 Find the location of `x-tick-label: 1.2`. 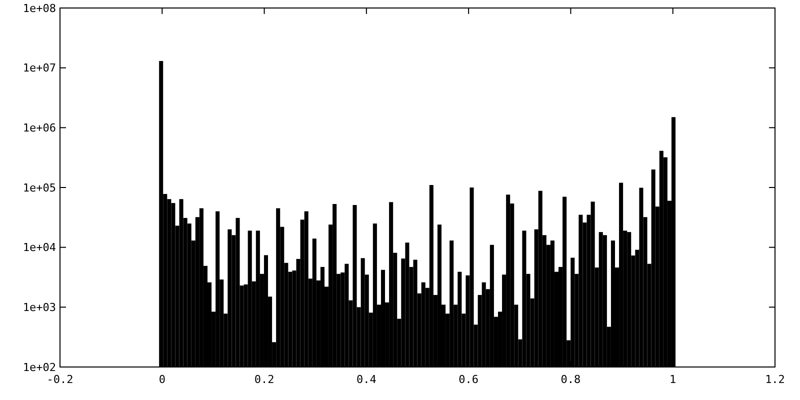

x-tick-label: 1.2 is located at coordinates (775, 379).